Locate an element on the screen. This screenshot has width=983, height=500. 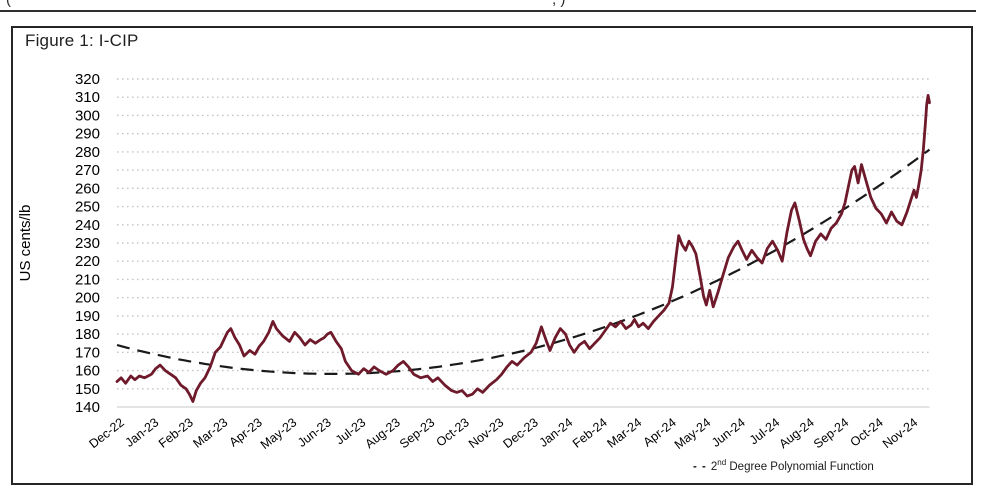
cropped-text-above: ( , ) is located at coordinates (491, 4).